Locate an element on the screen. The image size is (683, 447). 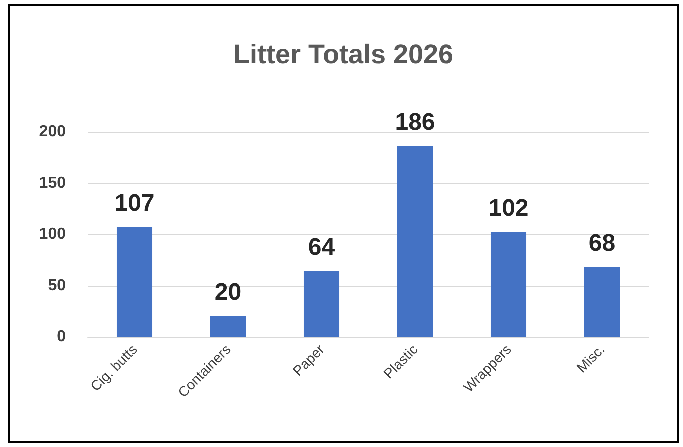
y-tick-label: 150 is located at coordinates (52, 183).